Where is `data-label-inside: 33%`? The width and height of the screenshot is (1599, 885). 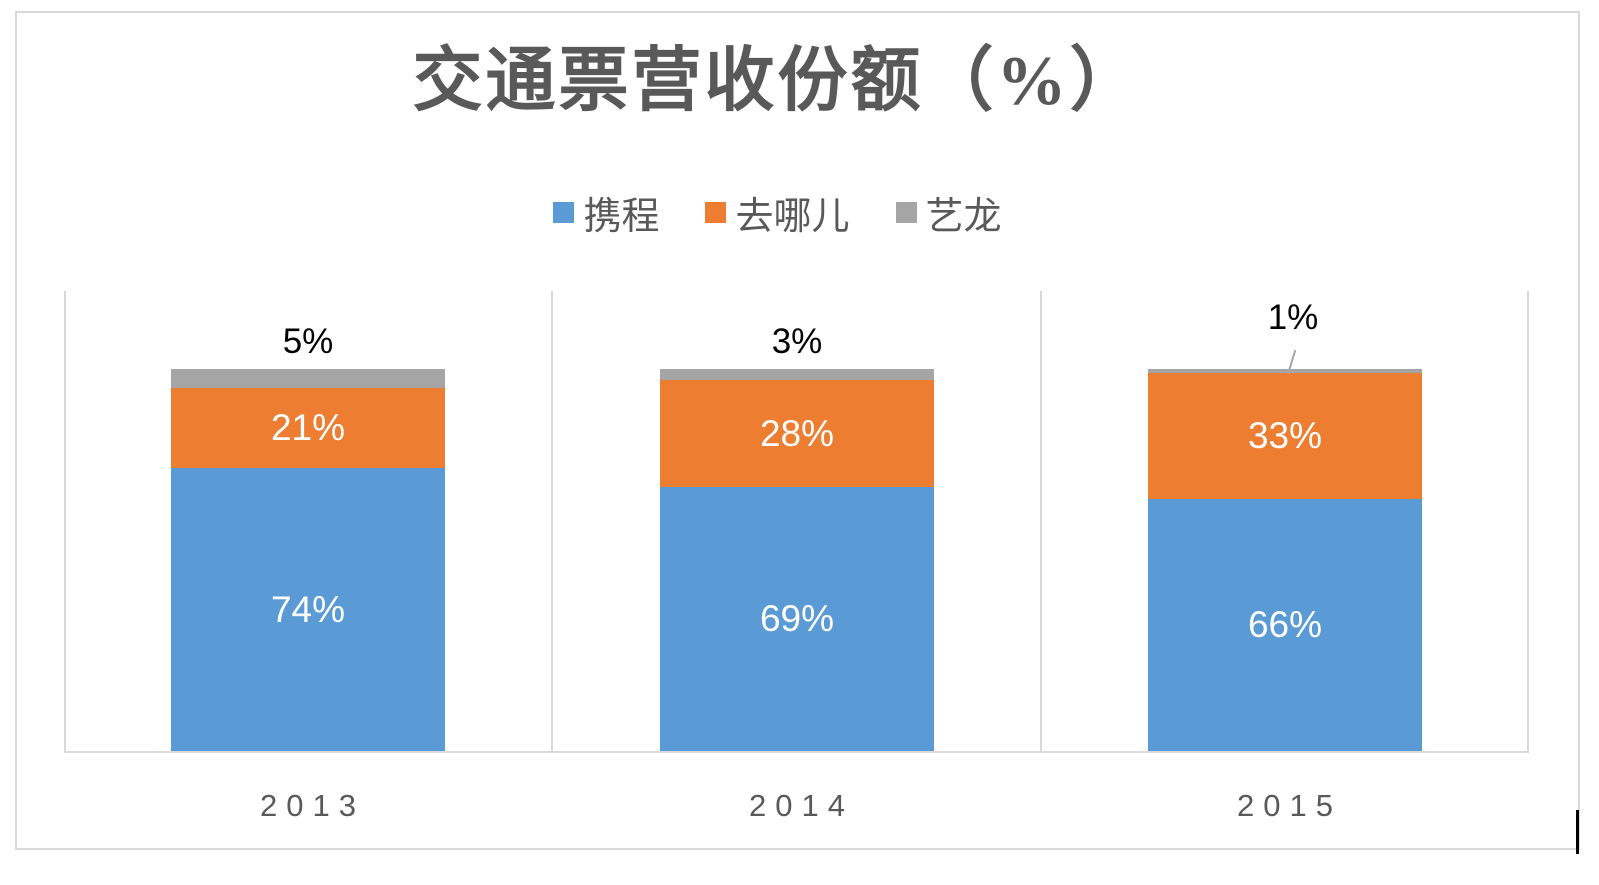
data-label-inside: 33% is located at coordinates (1285, 435).